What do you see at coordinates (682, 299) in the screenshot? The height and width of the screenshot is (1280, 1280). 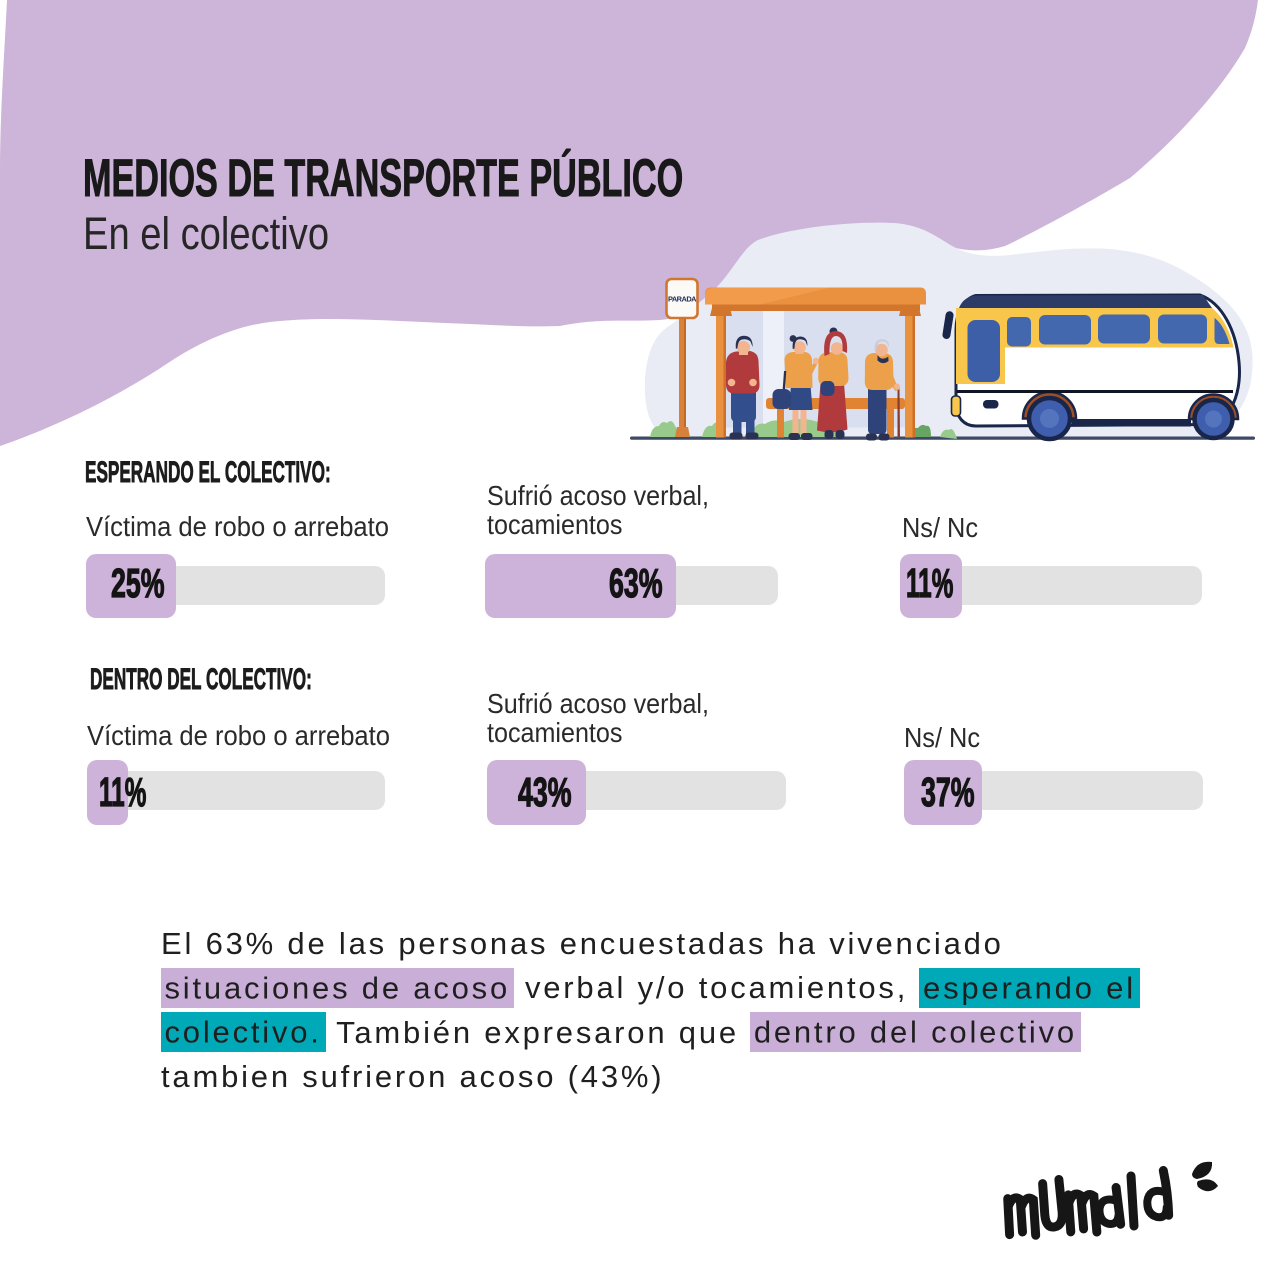 I see `svg-text: PARADA` at bounding box center [682, 299].